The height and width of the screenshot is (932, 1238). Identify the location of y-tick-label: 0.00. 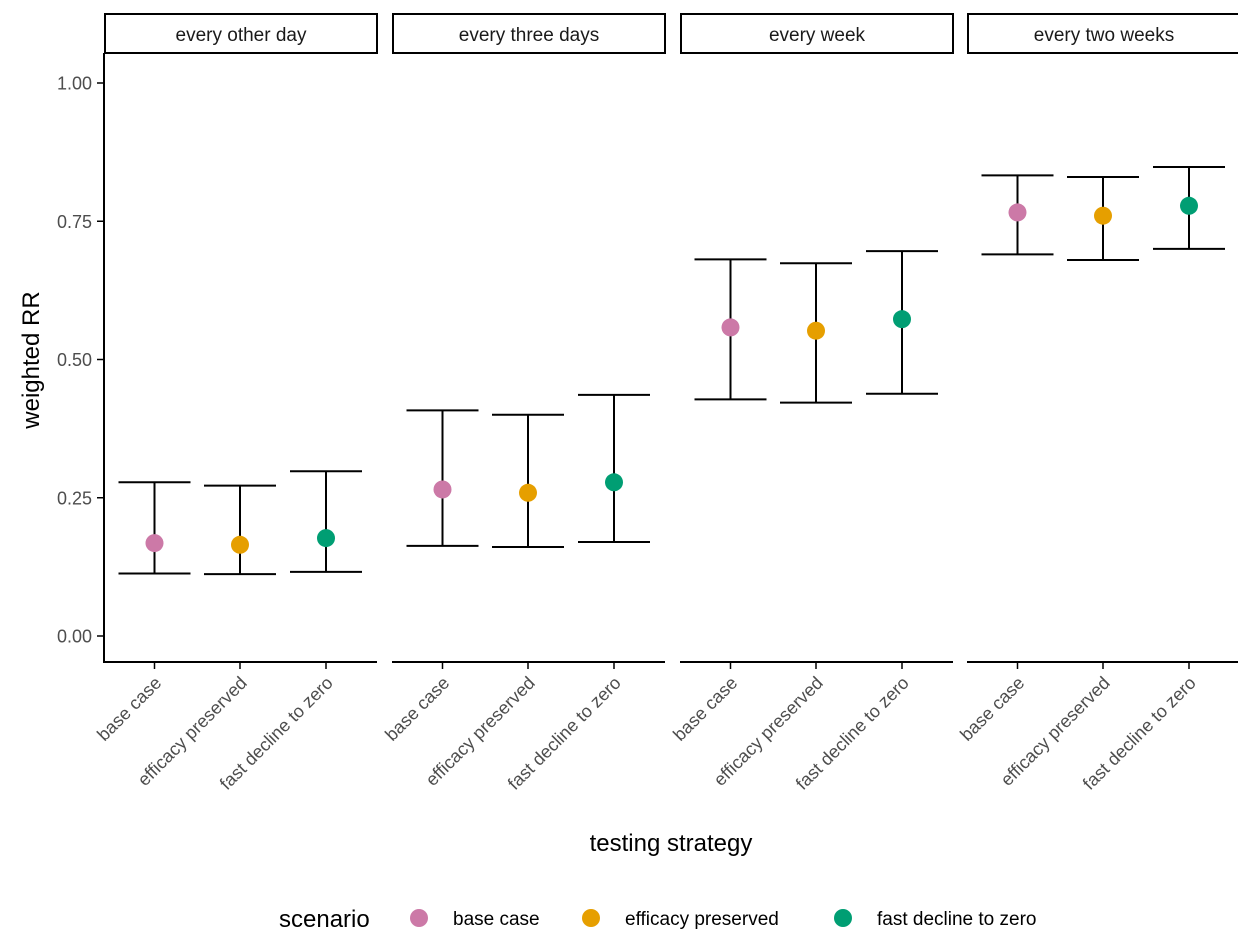
(74, 637).